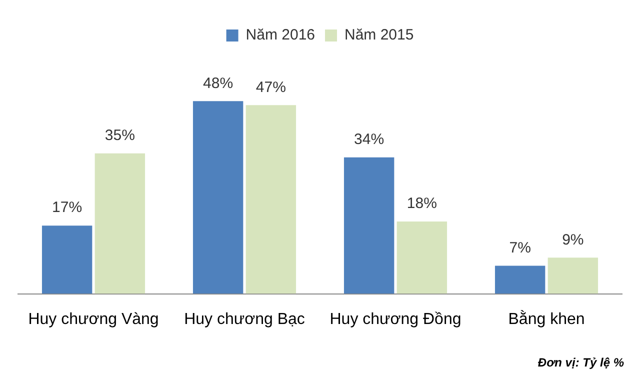 The height and width of the screenshot is (383, 640). Describe the element at coordinates (67, 207) in the screenshot. I see `data-label: 17%` at that location.